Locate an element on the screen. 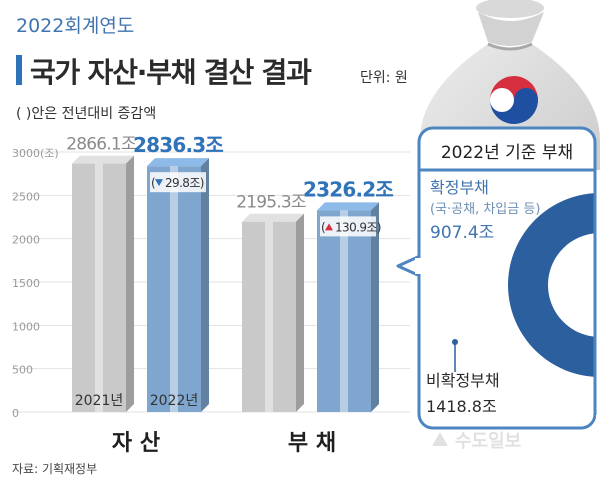  confirmed-debt-label: 확정부채 is located at coordinates (459, 187).